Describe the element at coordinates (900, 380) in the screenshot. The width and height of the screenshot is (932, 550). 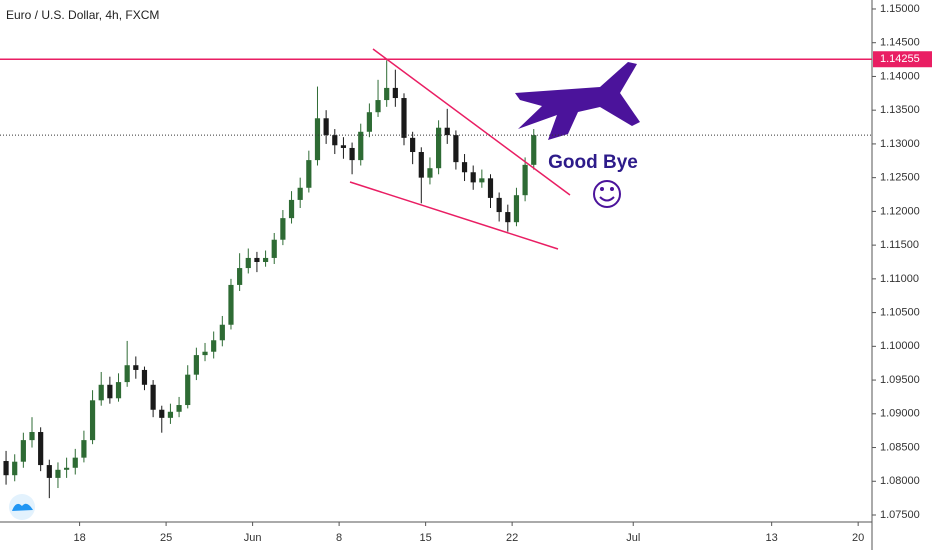
I see `y-tick-label: 1.09500` at that location.